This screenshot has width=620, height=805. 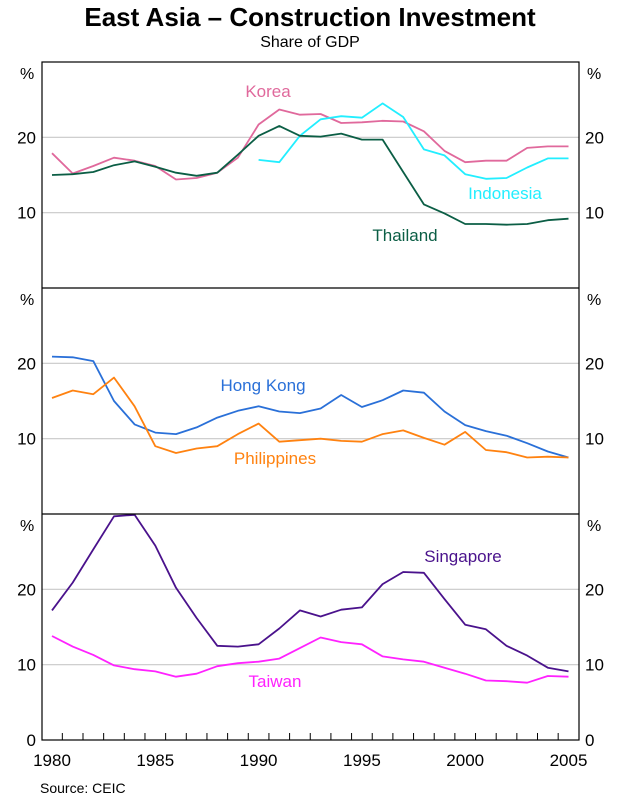 I want to click on series-label-hong-kong: Hong Kong, so click(x=262, y=385).